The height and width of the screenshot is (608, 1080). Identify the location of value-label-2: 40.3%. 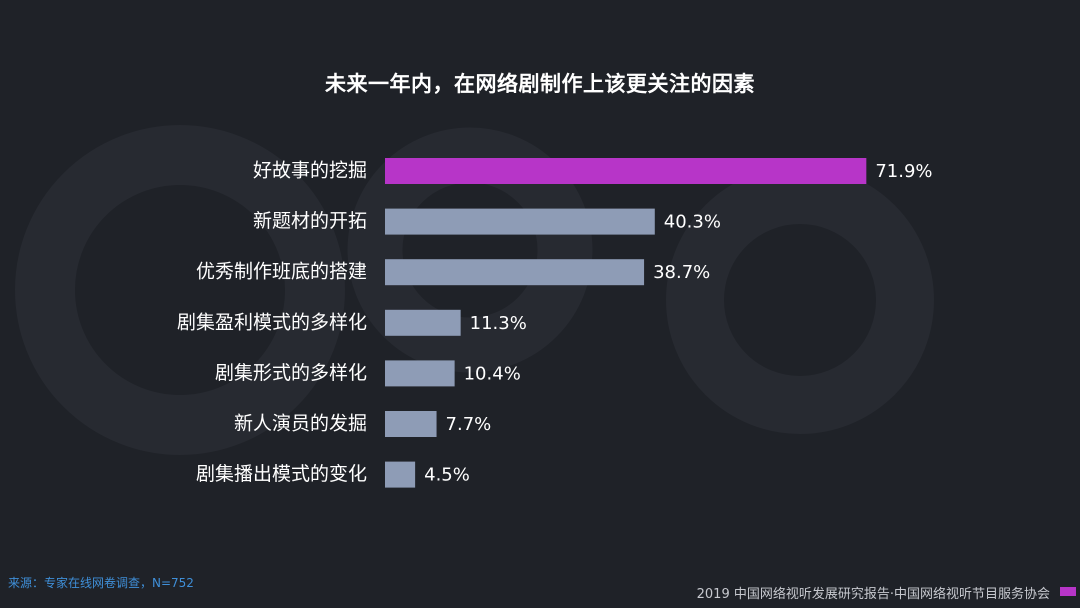
(692, 222).